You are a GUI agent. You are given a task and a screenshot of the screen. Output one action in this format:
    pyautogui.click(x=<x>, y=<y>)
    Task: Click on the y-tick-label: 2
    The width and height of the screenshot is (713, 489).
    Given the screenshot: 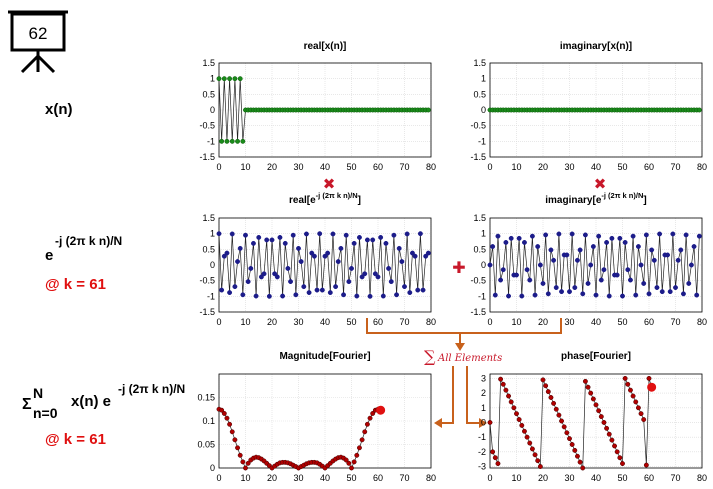 What is the action you would take?
    pyautogui.click(x=483, y=393)
    